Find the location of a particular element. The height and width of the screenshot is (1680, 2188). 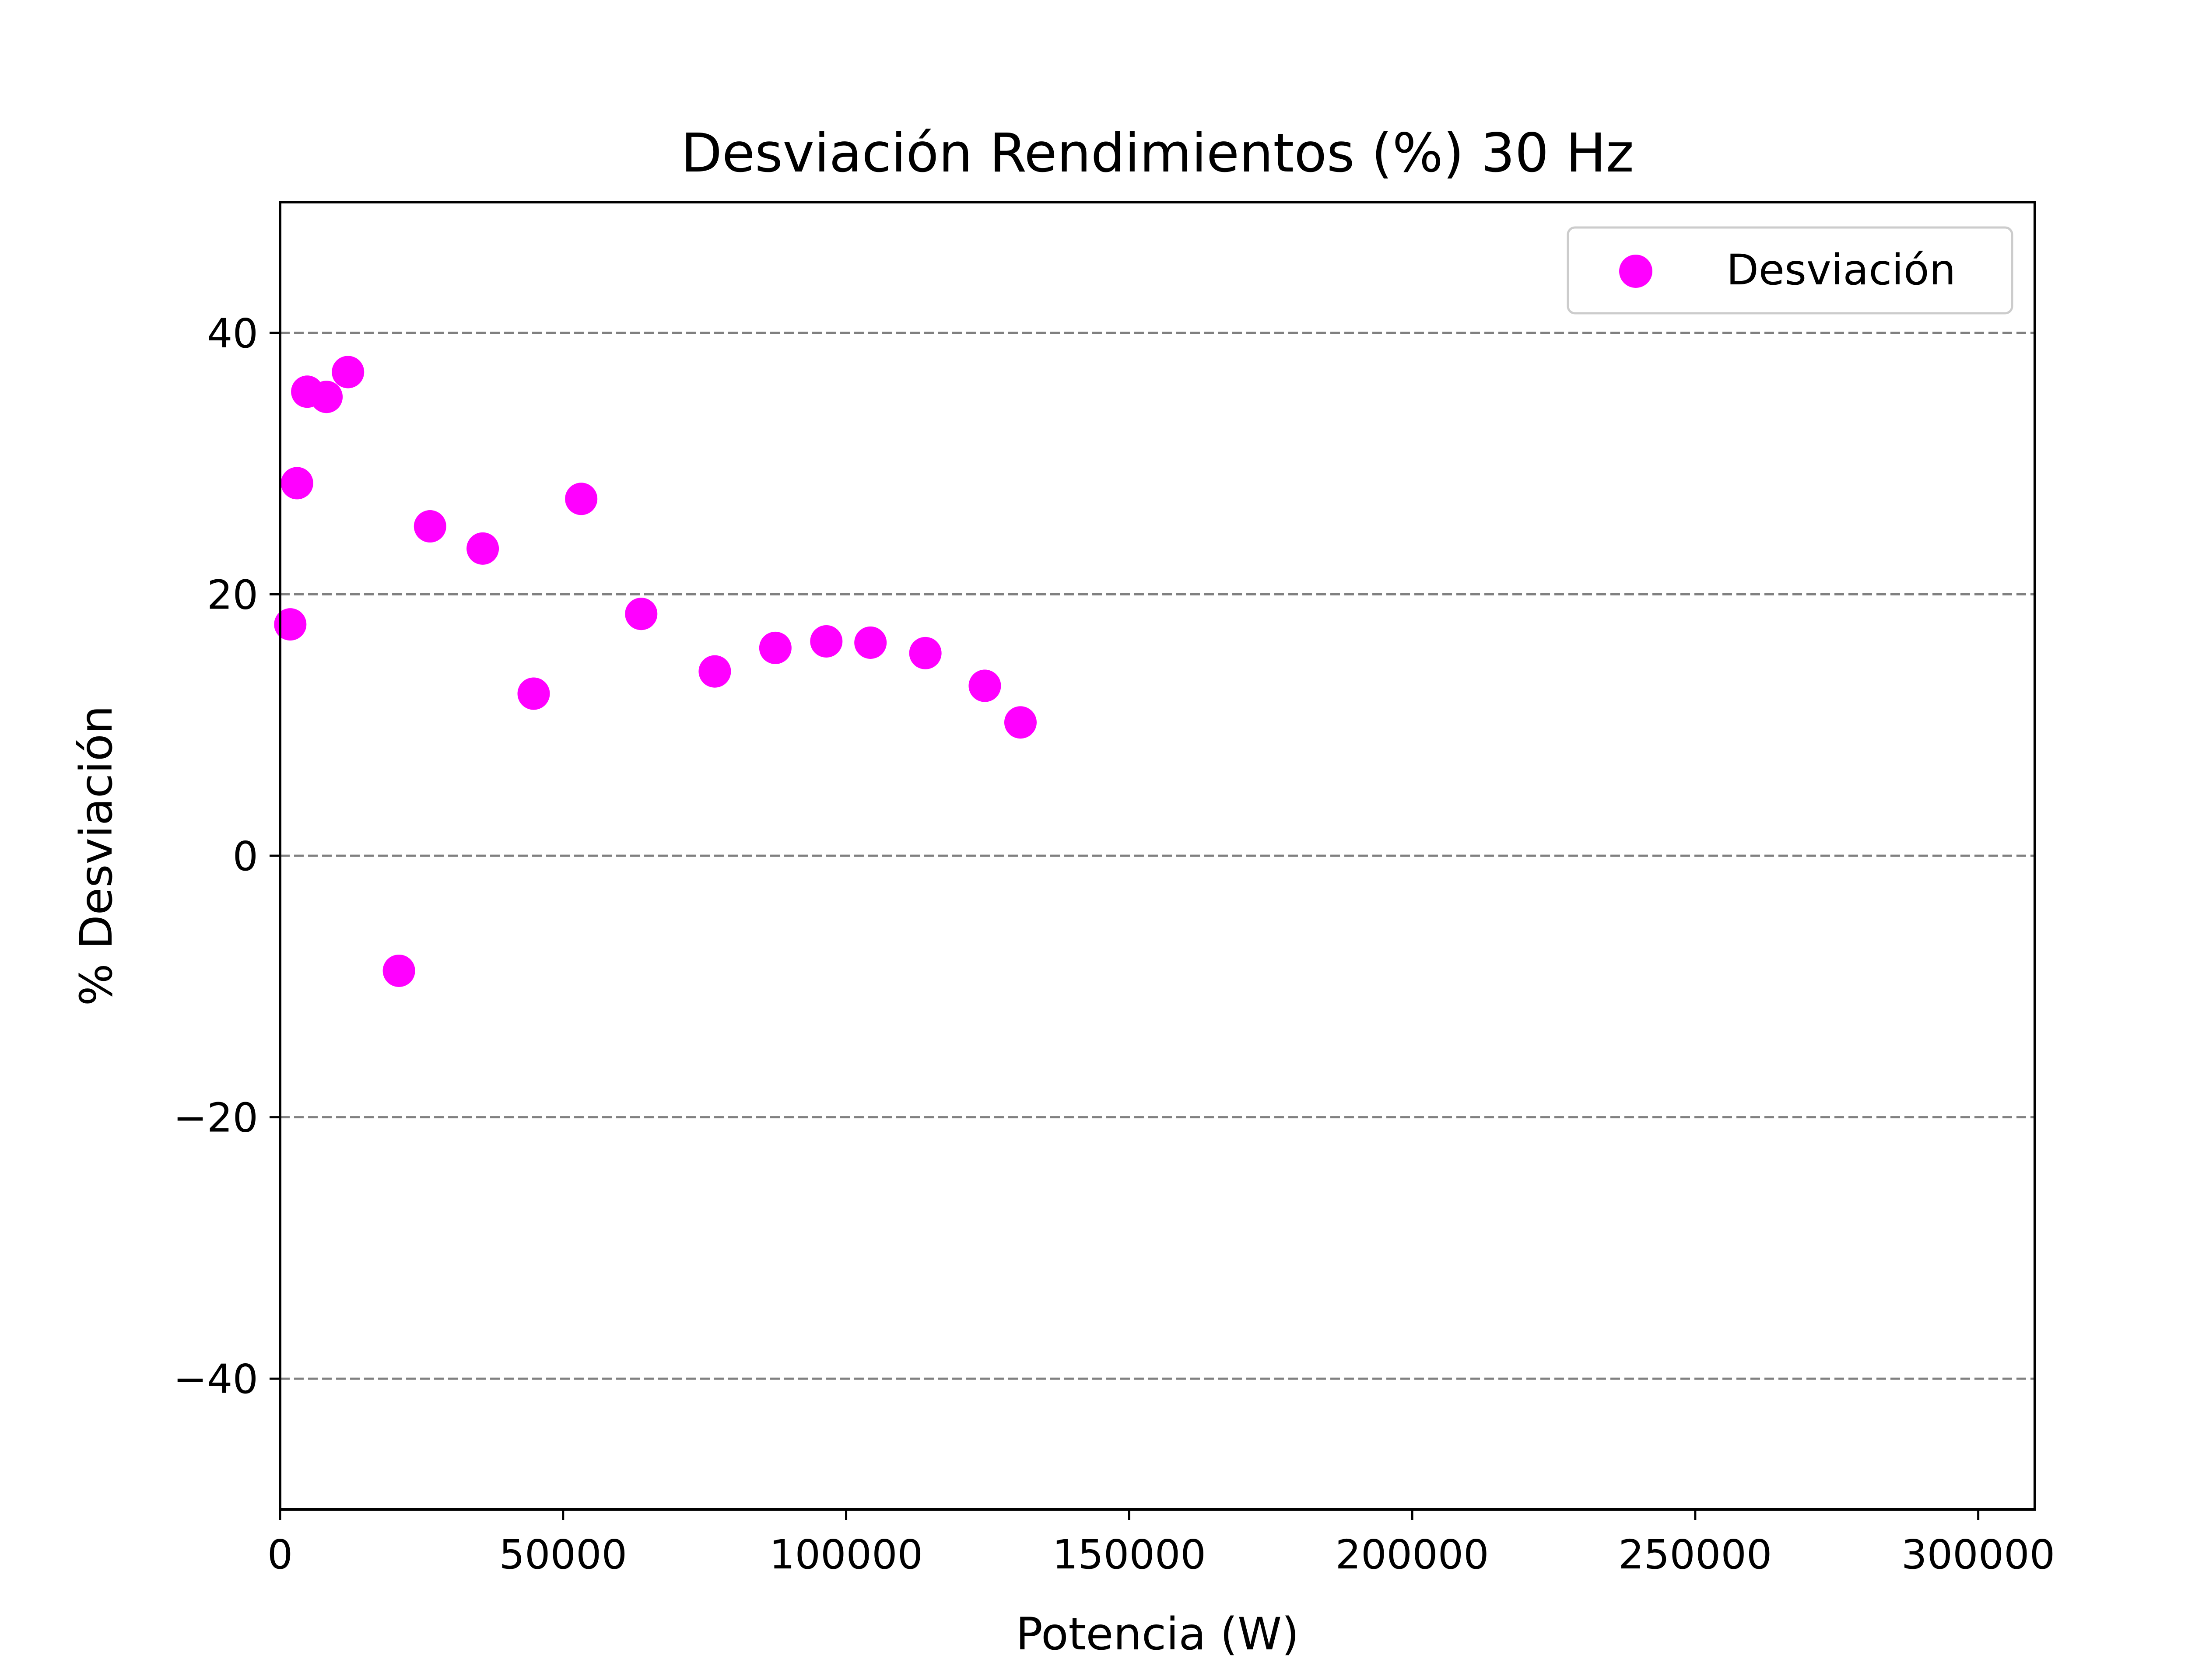

x-axis-ticks: 0 50000 100000 150000 200000 250000 300000 is located at coordinates (1161, 1543).